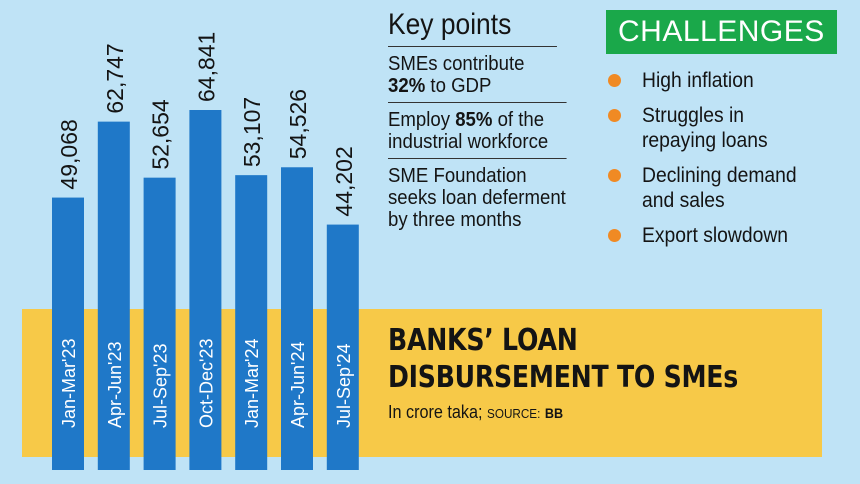  What do you see at coordinates (115, 78) in the screenshot?
I see `value-label: 62,747` at bounding box center [115, 78].